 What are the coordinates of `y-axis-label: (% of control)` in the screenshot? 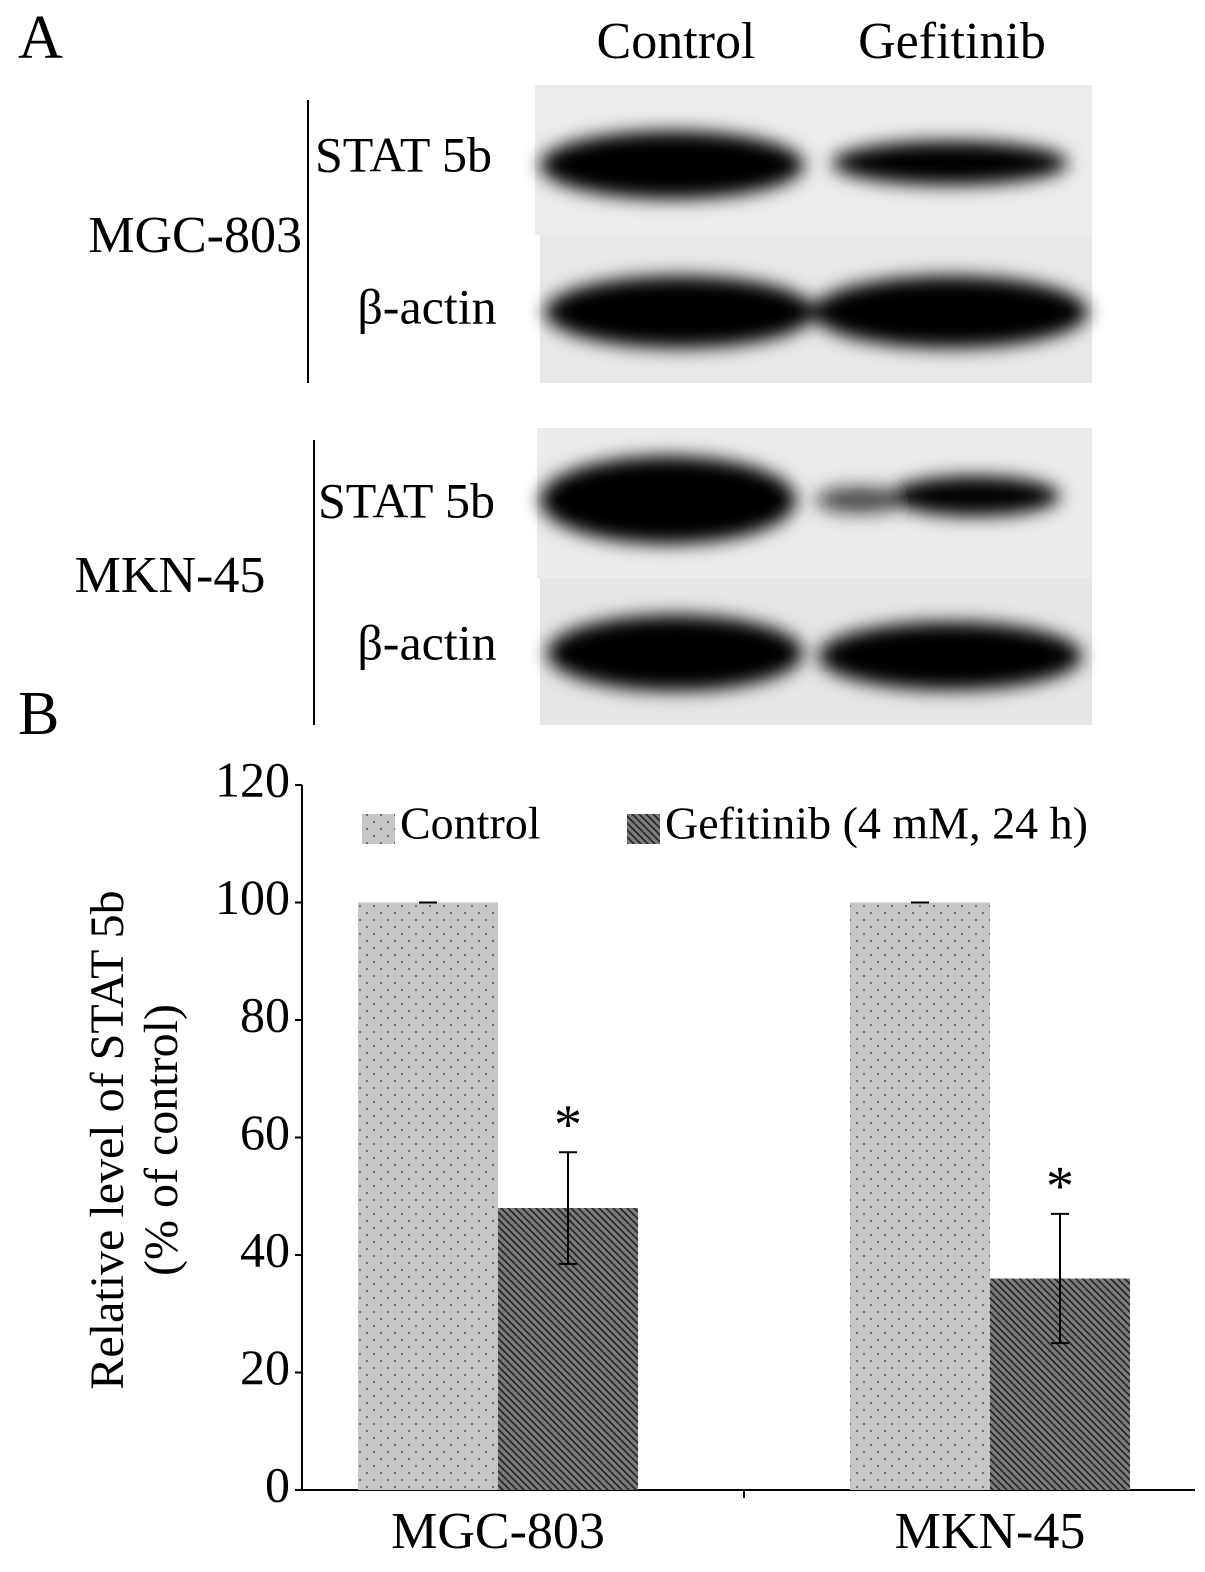 It's located at (161, 1140).